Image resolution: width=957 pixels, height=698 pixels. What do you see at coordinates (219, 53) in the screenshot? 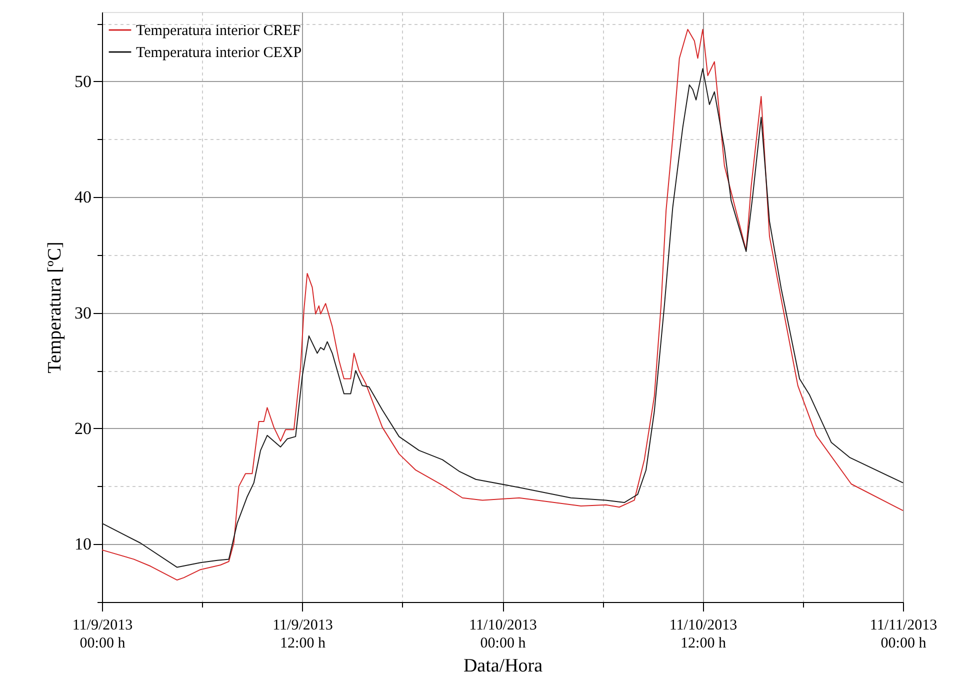
I see `legend-label: Temperatura interior CEXP` at bounding box center [219, 53].